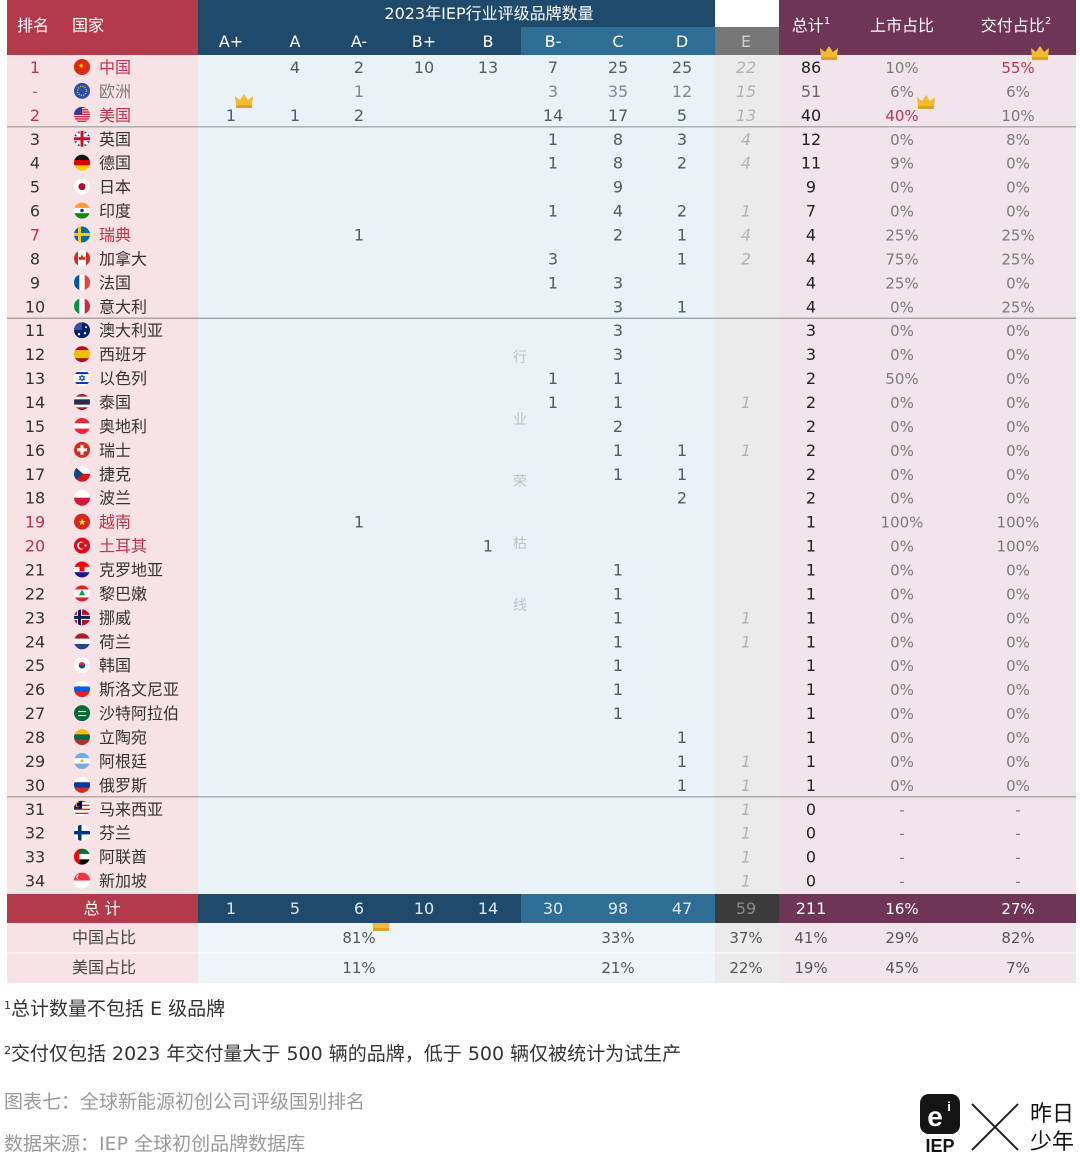 Image resolution: width=1080 pixels, height=1158 pixels. I want to click on country-cell: 欧洲, so click(115, 91).